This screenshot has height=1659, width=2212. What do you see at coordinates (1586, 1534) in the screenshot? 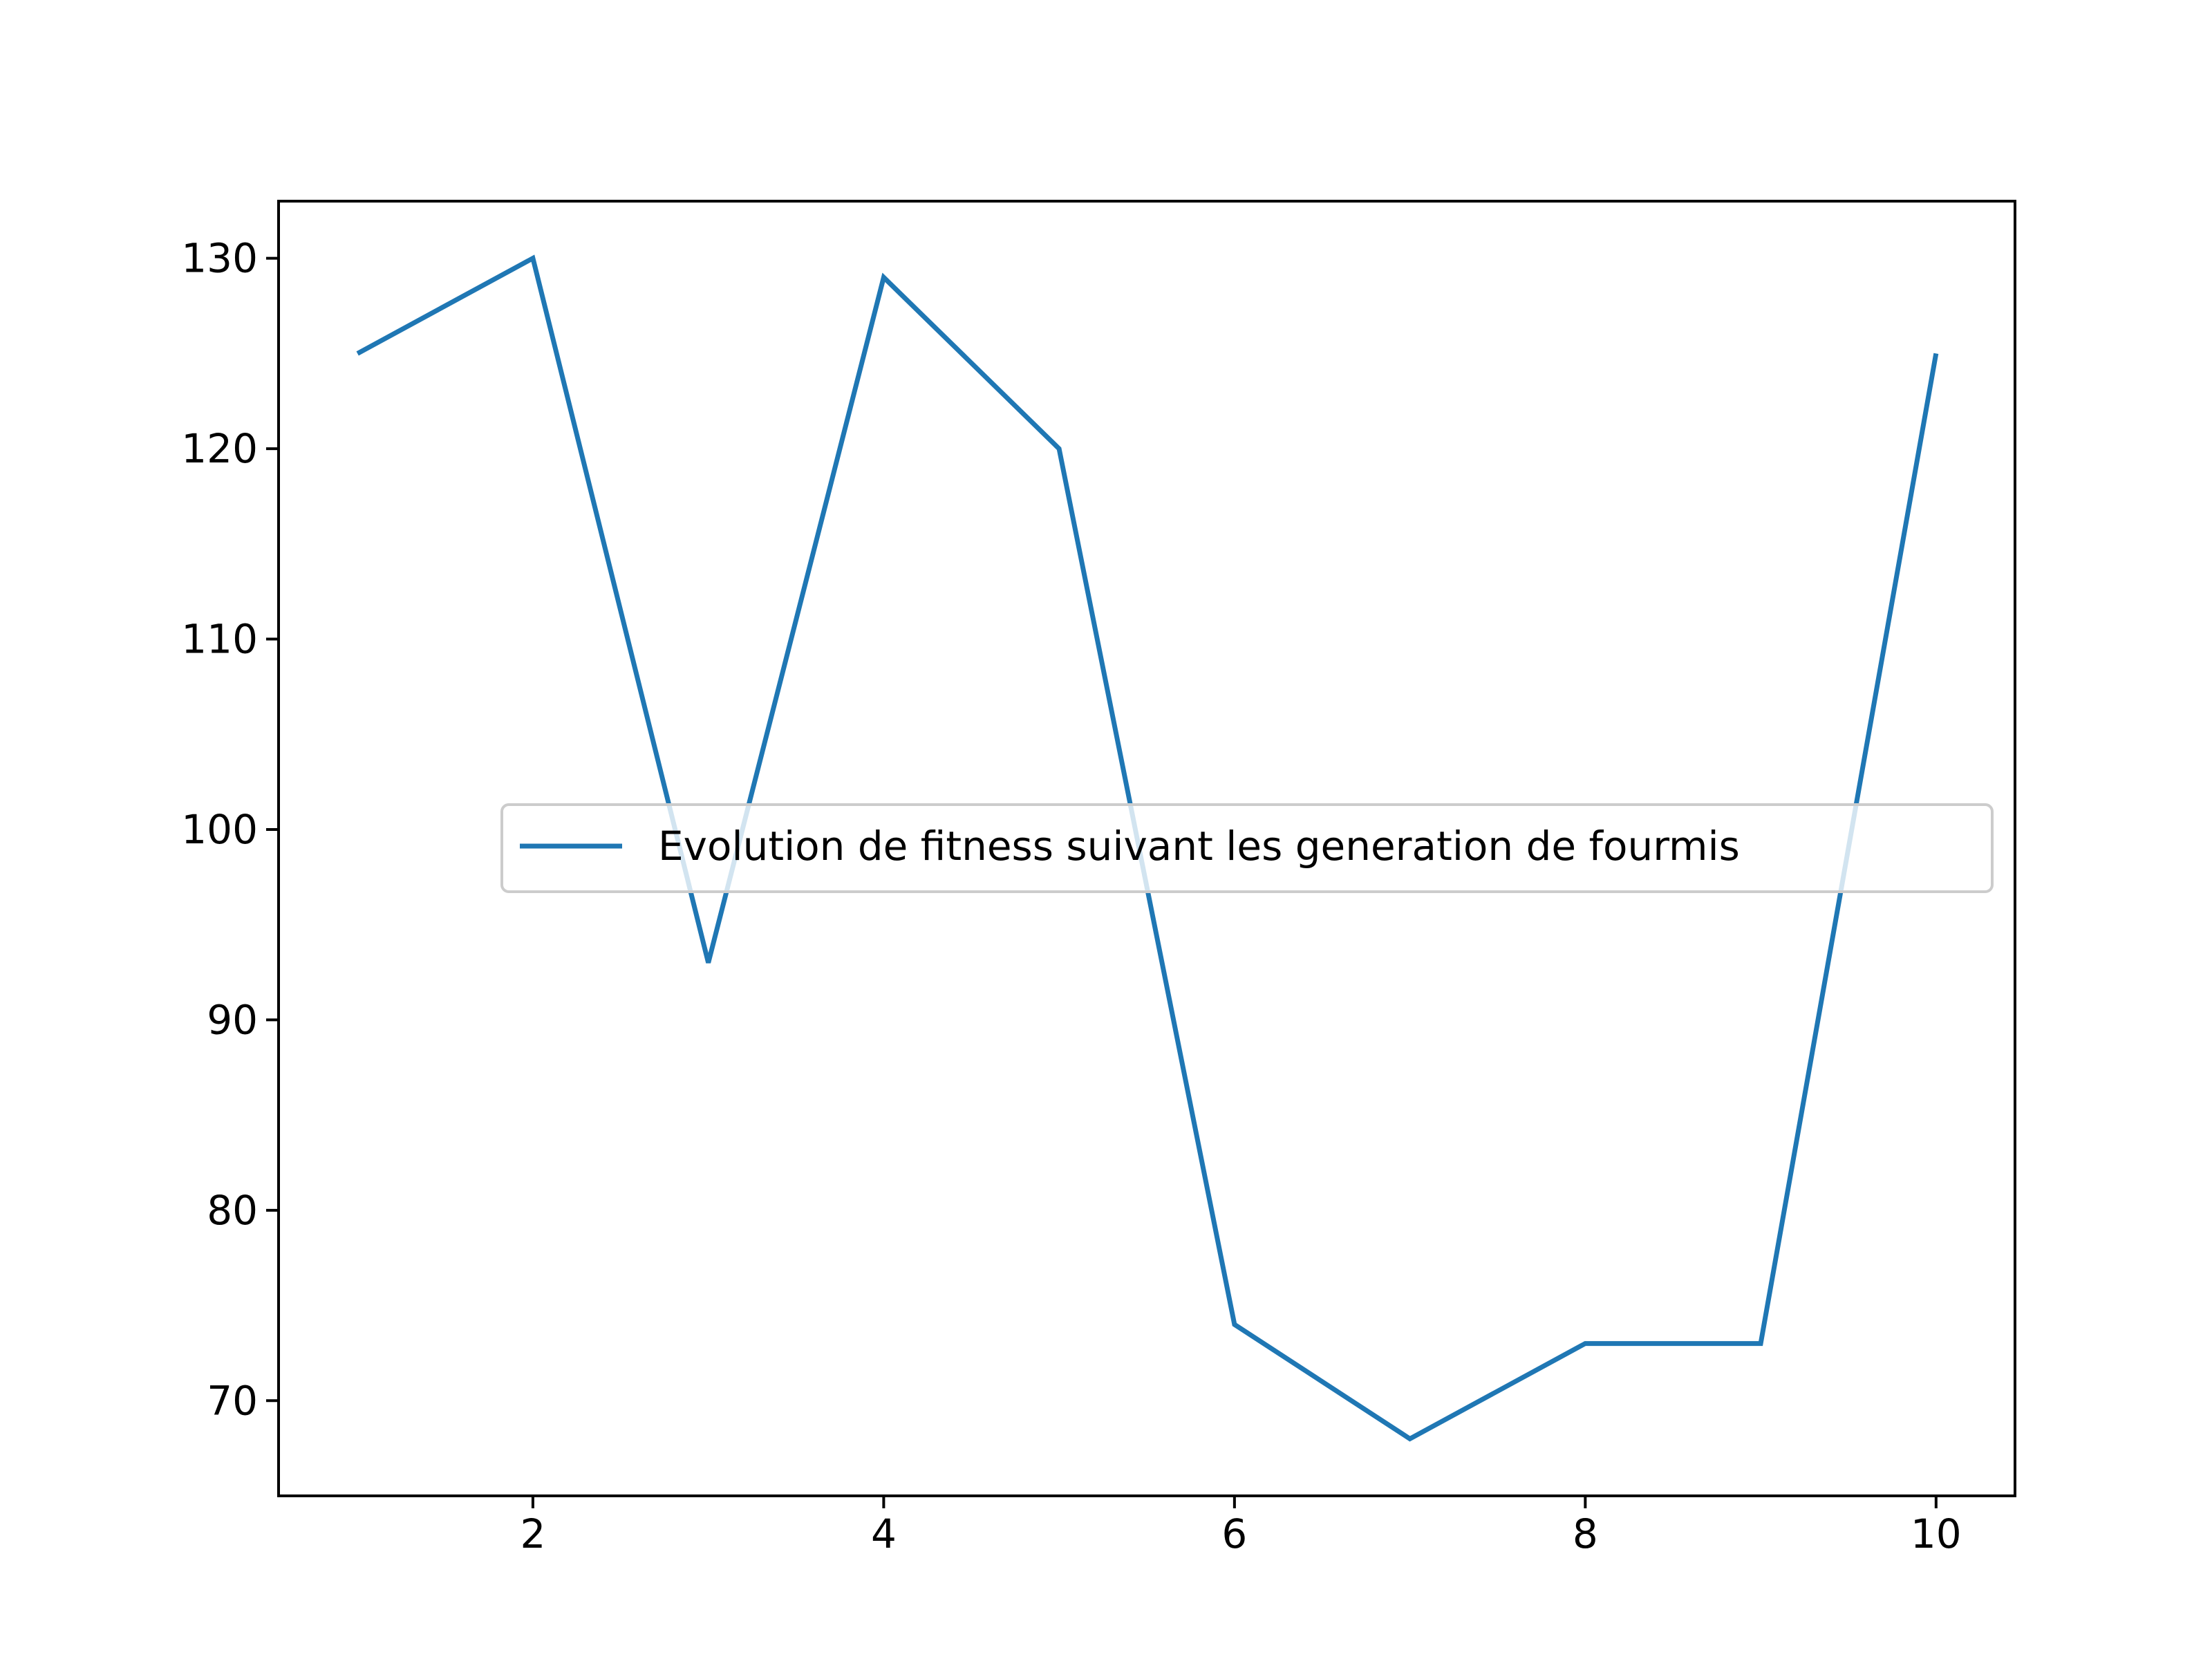
I see `x-tick-label: 8` at bounding box center [1586, 1534].